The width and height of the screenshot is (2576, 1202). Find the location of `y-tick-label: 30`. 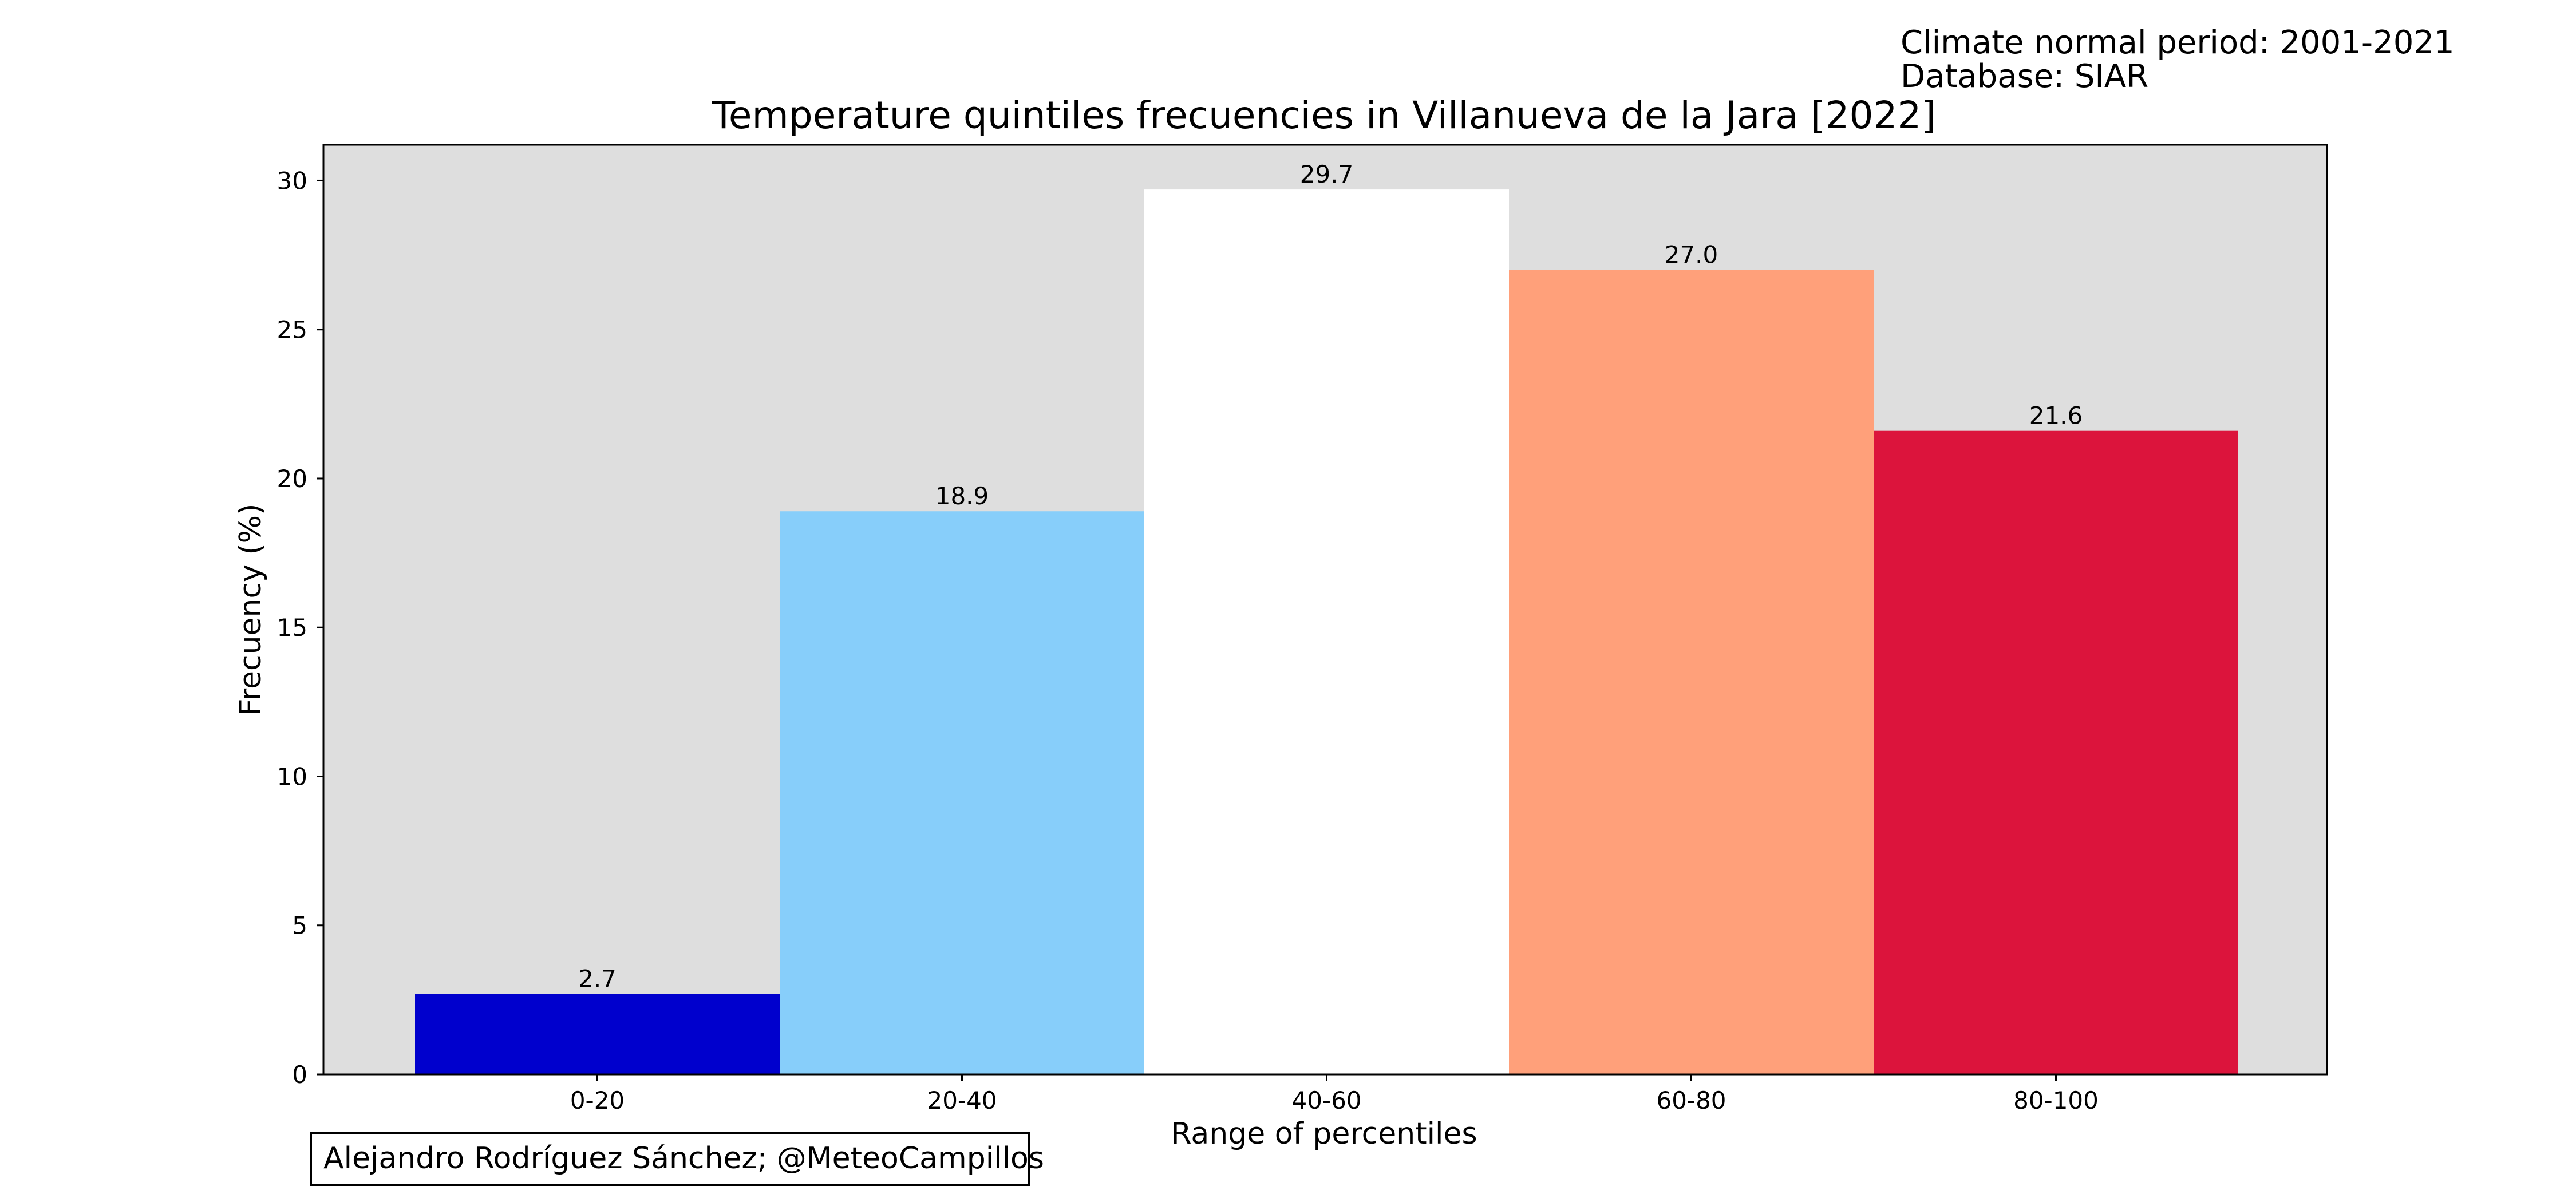

y-tick-label: 30 is located at coordinates (292, 181).